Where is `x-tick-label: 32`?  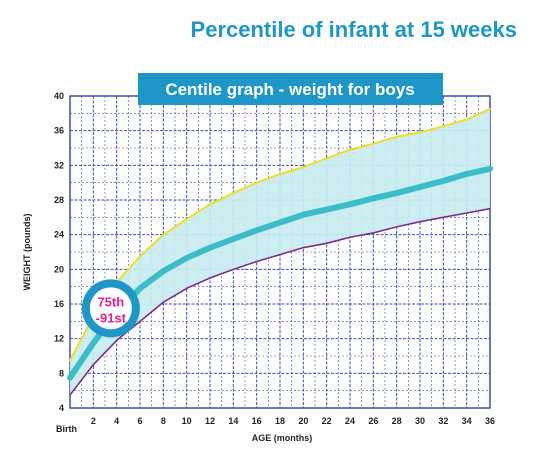
x-tick-label: 32 is located at coordinates (443, 421).